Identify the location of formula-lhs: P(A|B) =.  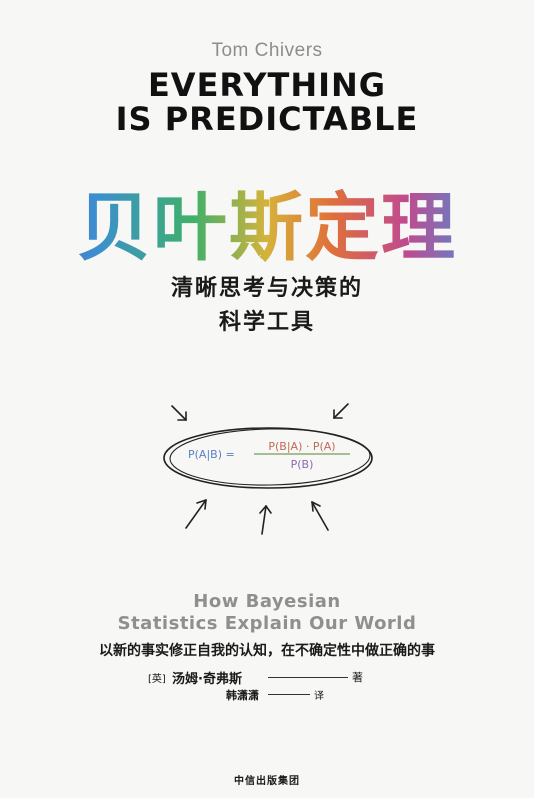
(211, 454).